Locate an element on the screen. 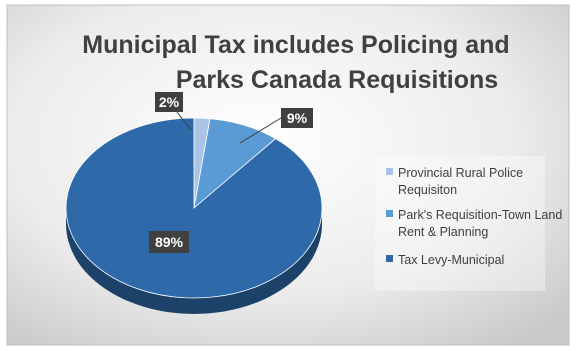 The image size is (577, 351). legend-box is located at coordinates (460, 223).